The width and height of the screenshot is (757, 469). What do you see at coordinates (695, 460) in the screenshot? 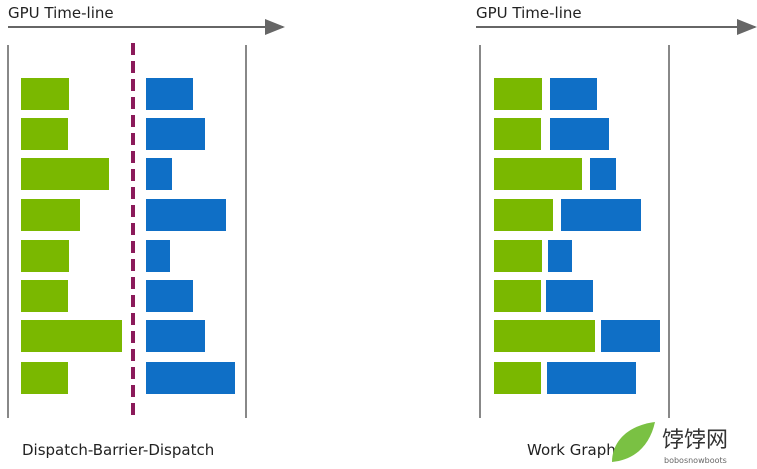
I see `watermark-url: bobosnowboots` at bounding box center [695, 460].